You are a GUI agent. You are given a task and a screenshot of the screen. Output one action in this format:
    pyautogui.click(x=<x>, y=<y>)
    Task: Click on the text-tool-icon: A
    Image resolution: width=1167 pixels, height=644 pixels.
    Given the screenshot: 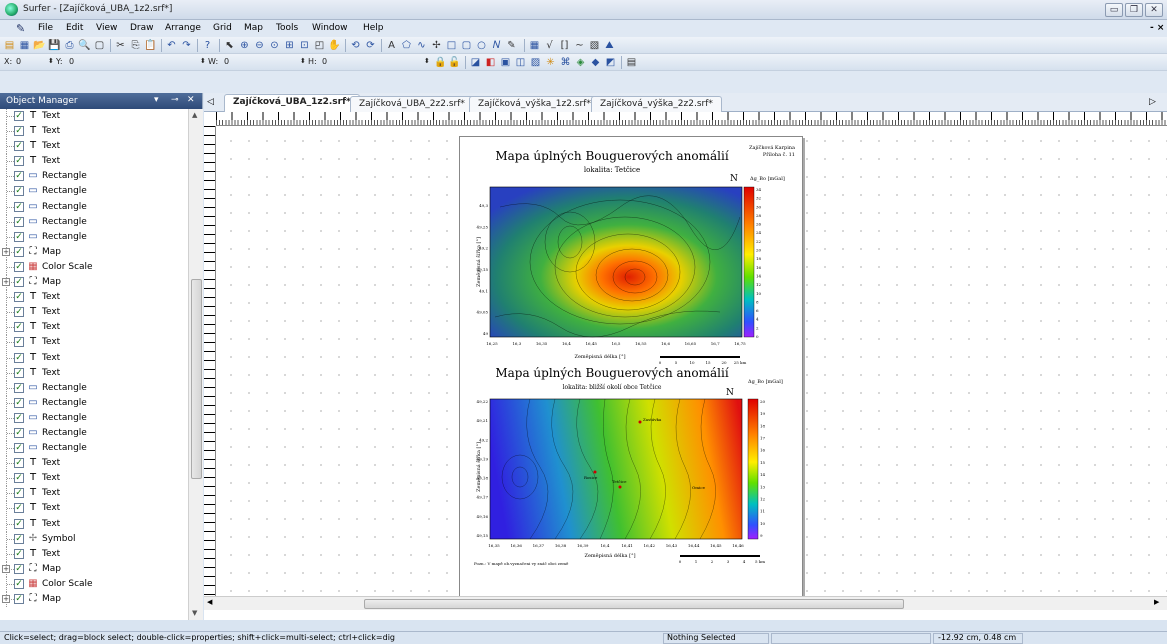 What is the action you would take?
    pyautogui.click(x=391, y=45)
    